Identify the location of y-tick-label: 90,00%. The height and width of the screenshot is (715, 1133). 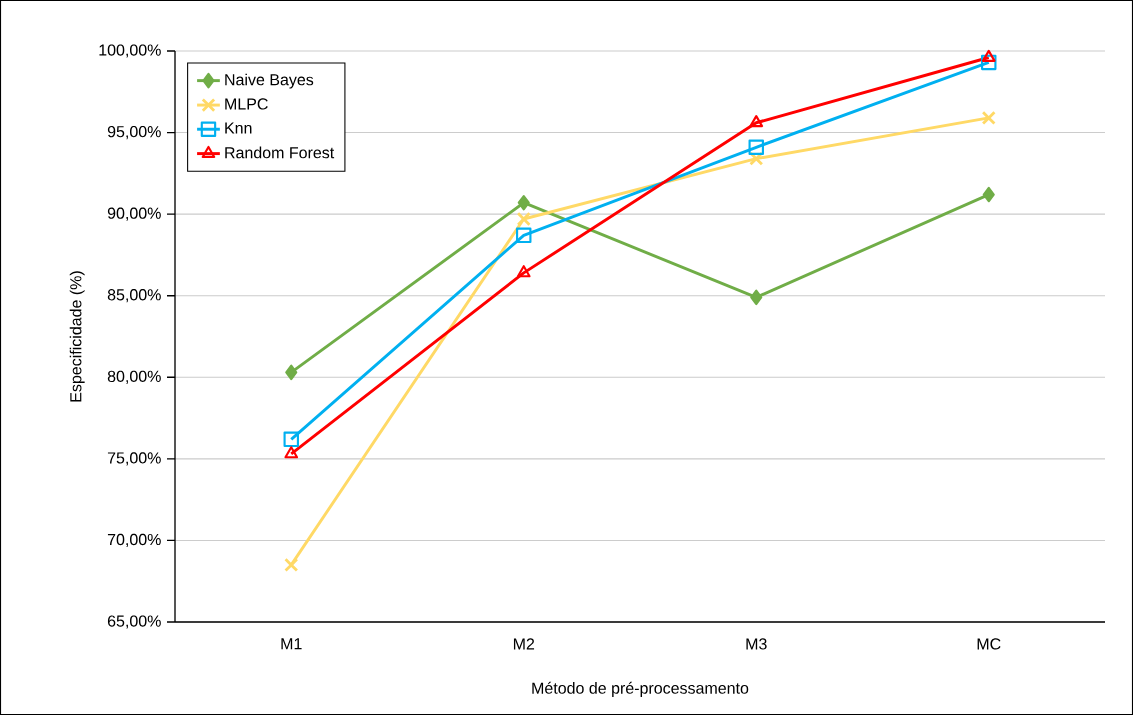
(134, 214).